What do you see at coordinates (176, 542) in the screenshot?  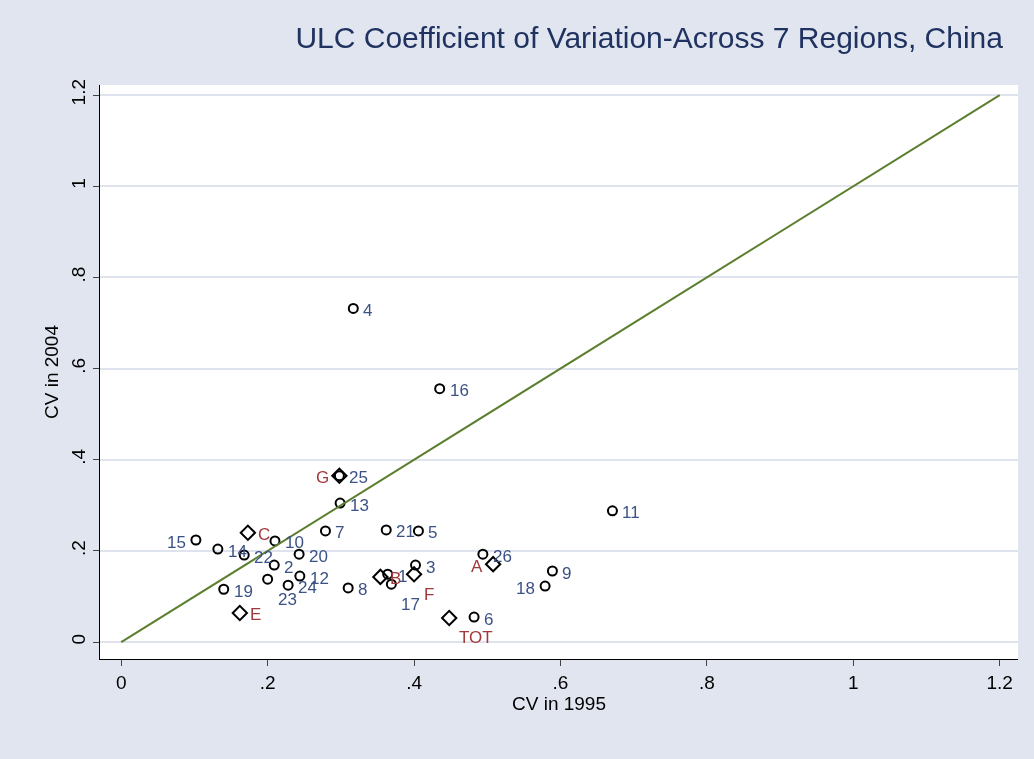 I see `annotation: 15` at bounding box center [176, 542].